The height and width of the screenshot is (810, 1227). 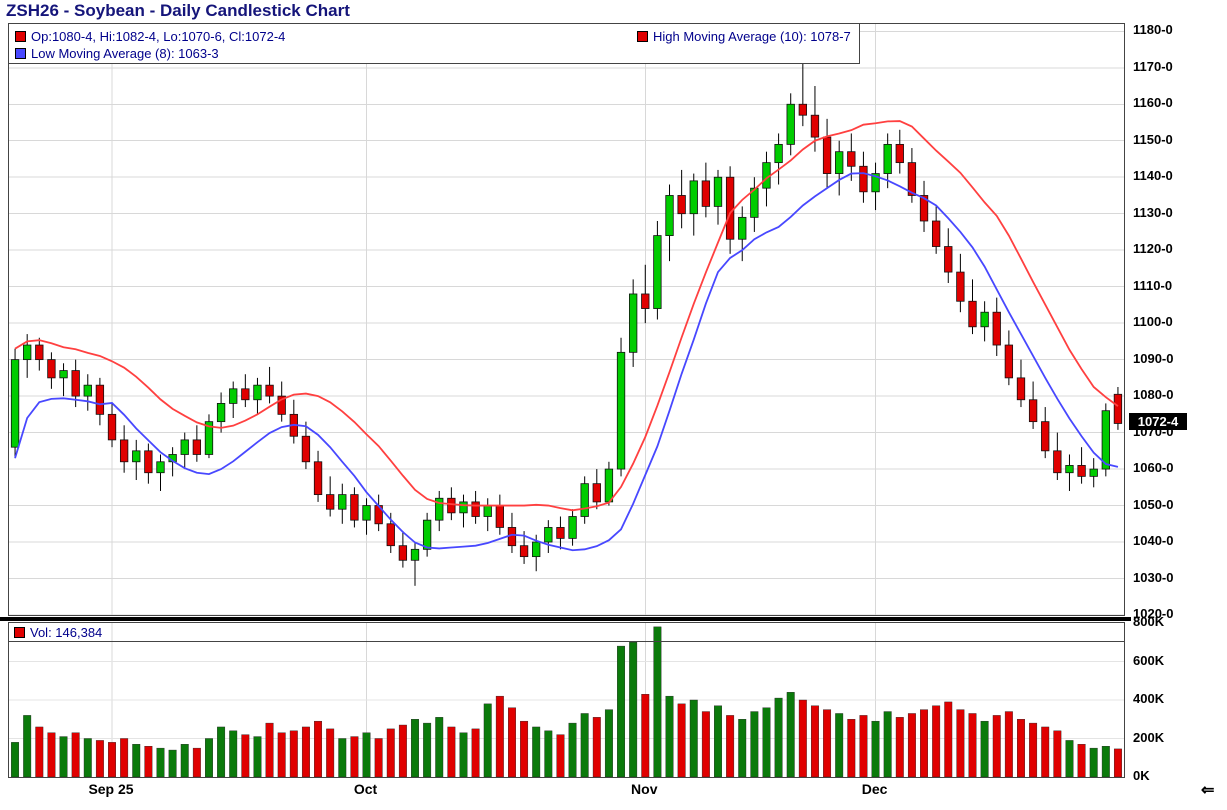 I want to click on x-axis-label: Dec, so click(x=874, y=789).